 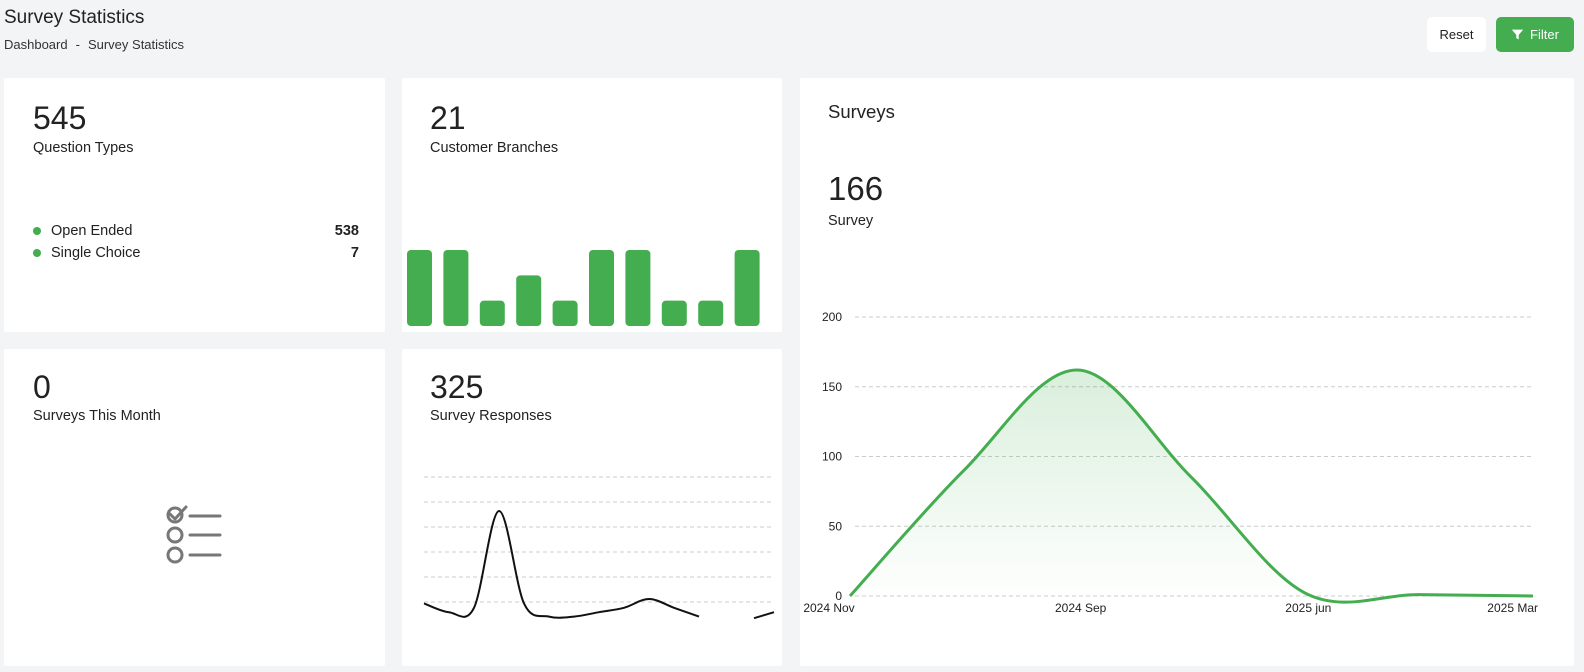 I want to click on x-tick-label: 2024 Nov, so click(x=828, y=608).